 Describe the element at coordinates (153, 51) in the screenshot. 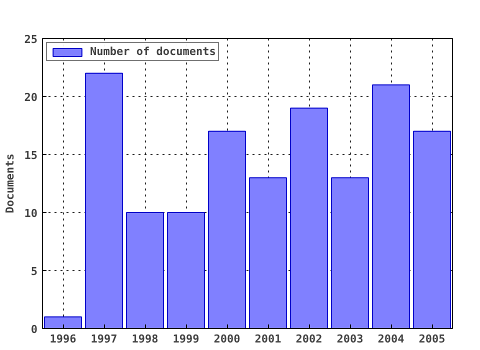

I see `legend-label: Number of documents` at that location.